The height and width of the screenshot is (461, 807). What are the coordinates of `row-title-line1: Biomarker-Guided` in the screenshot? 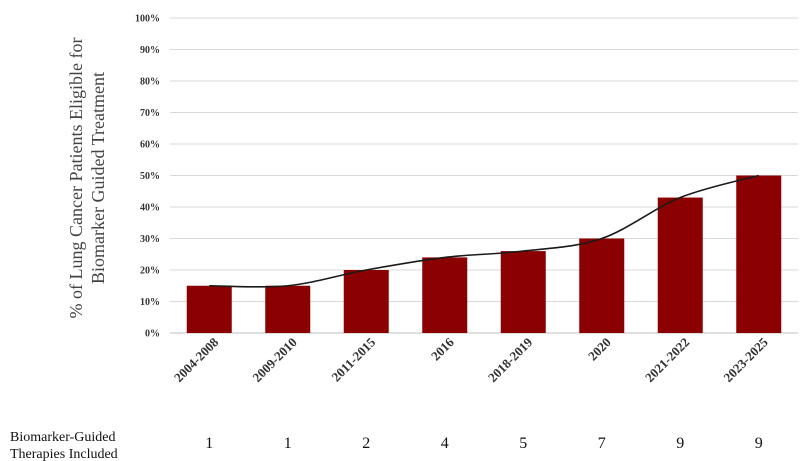 It's located at (62, 437).